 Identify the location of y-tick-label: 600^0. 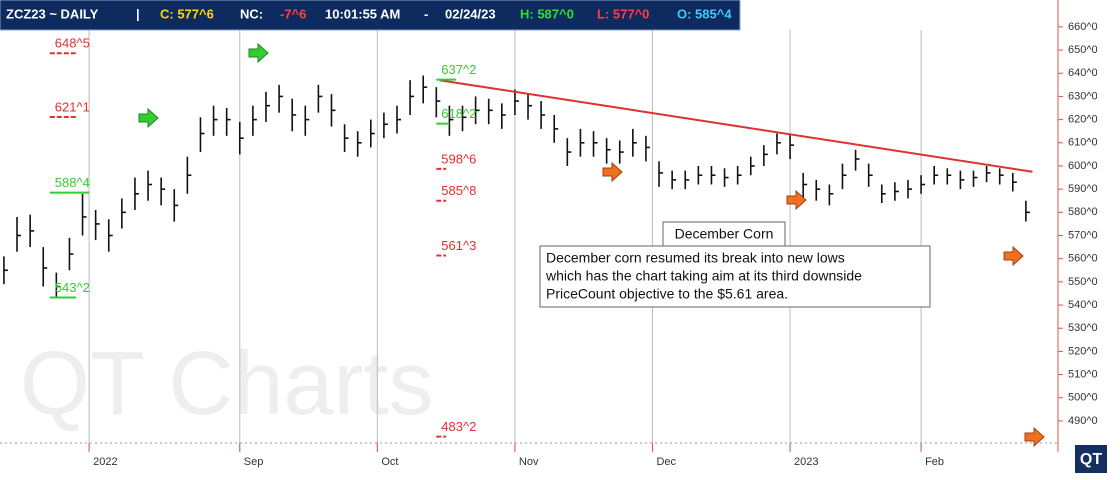
(1083, 166).